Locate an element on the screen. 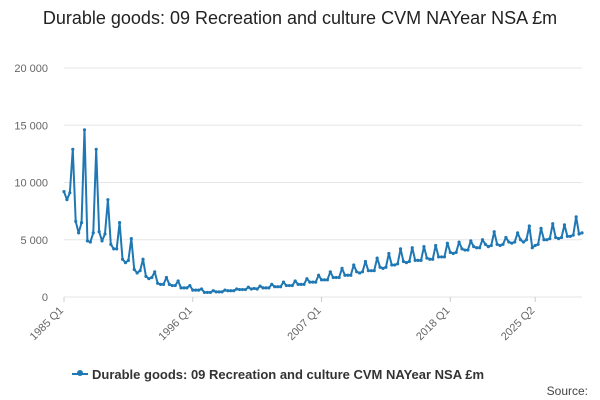  y-tick-label: 10 000 is located at coordinates (31, 184).